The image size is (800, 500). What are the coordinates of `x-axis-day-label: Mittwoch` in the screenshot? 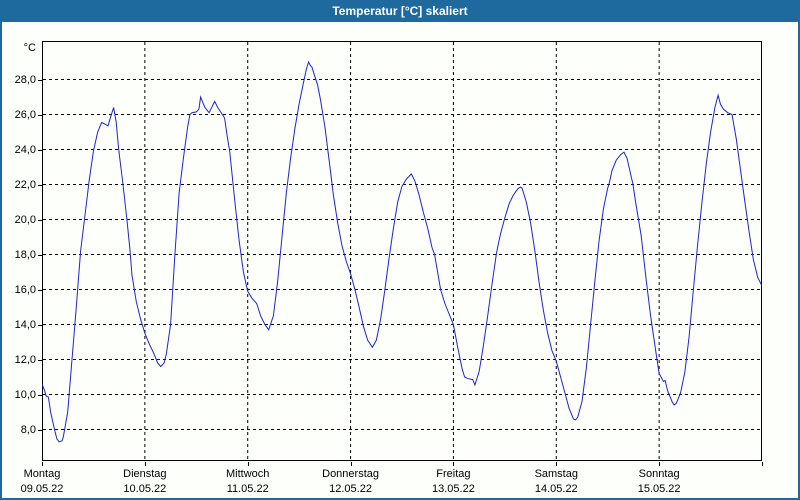 It's located at (248, 474).